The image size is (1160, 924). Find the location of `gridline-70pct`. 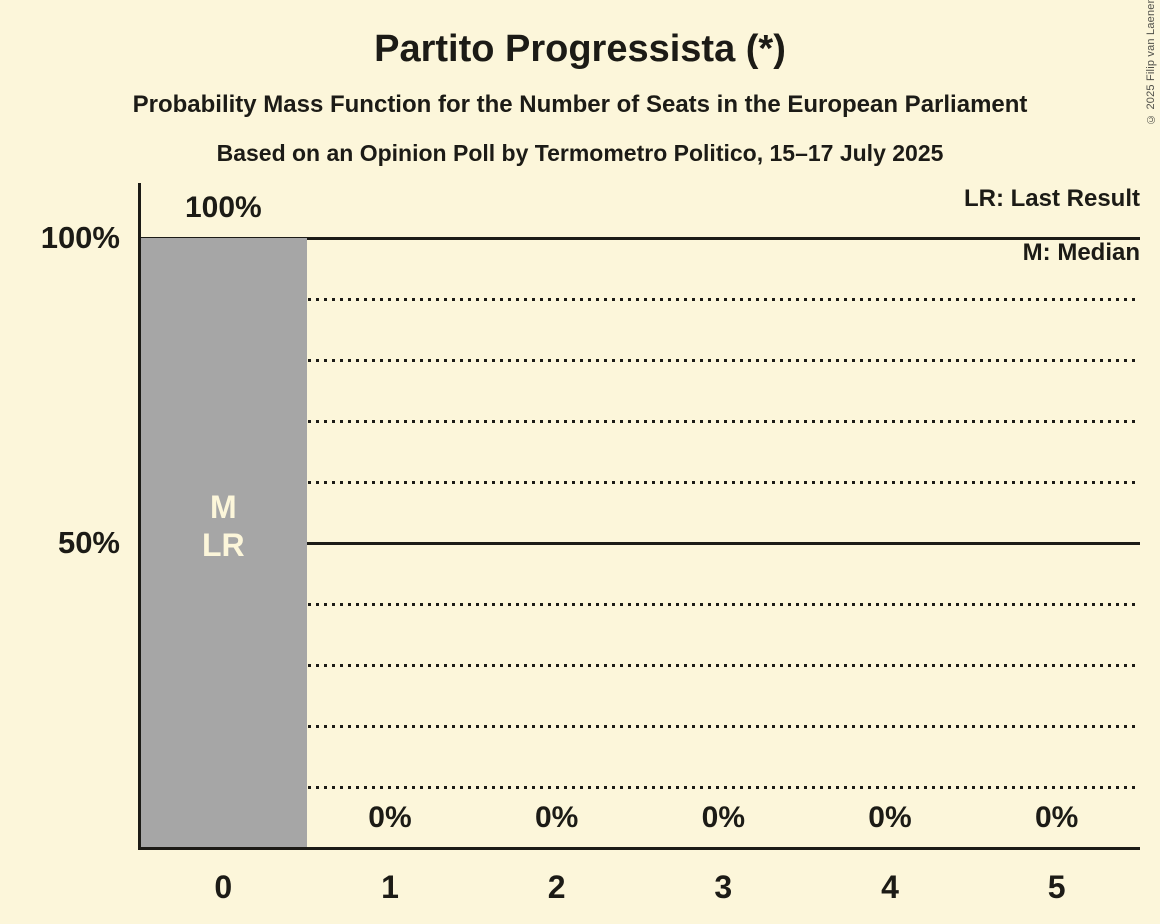

gridline-70pct is located at coordinates (640, 421).